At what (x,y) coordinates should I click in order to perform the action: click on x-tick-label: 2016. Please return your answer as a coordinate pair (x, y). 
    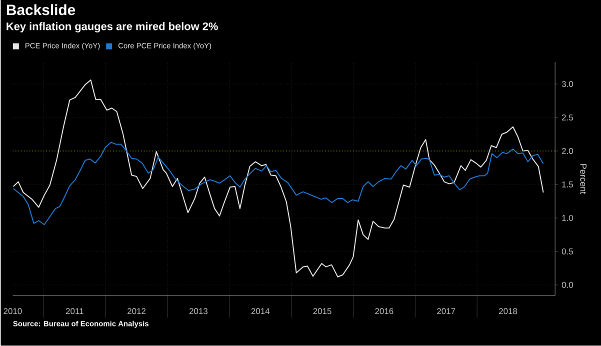
    Looking at the image, I should click on (384, 311).